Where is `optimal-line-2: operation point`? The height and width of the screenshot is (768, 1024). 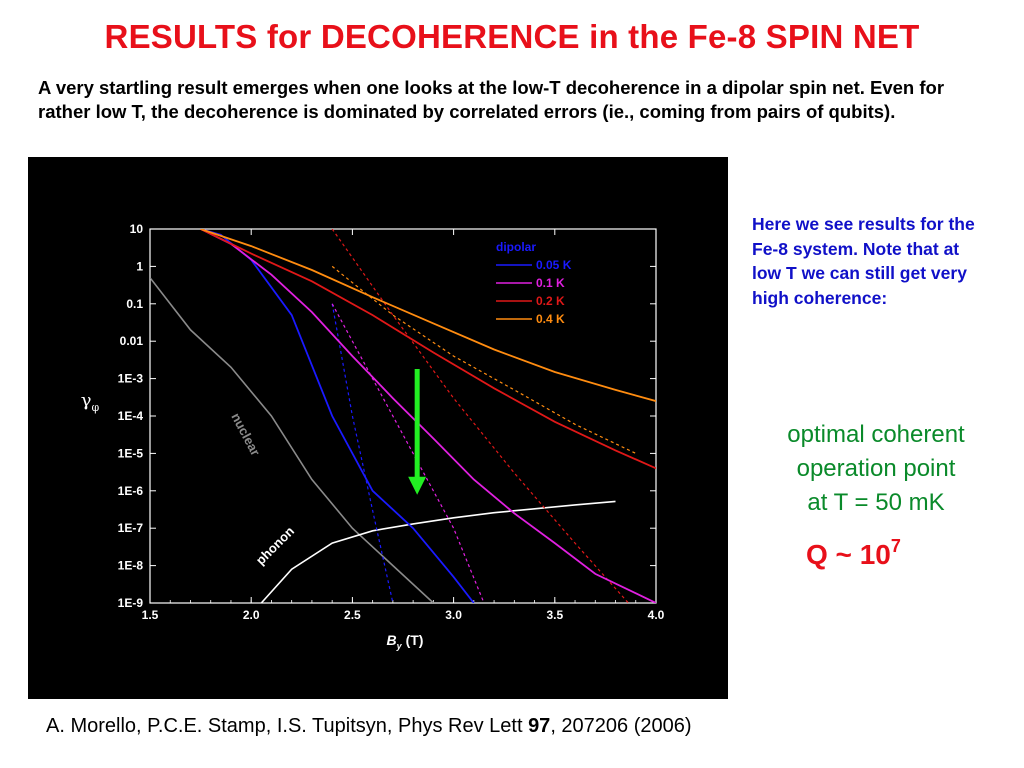
optimal-line-2: operation point is located at coordinates (876, 468).